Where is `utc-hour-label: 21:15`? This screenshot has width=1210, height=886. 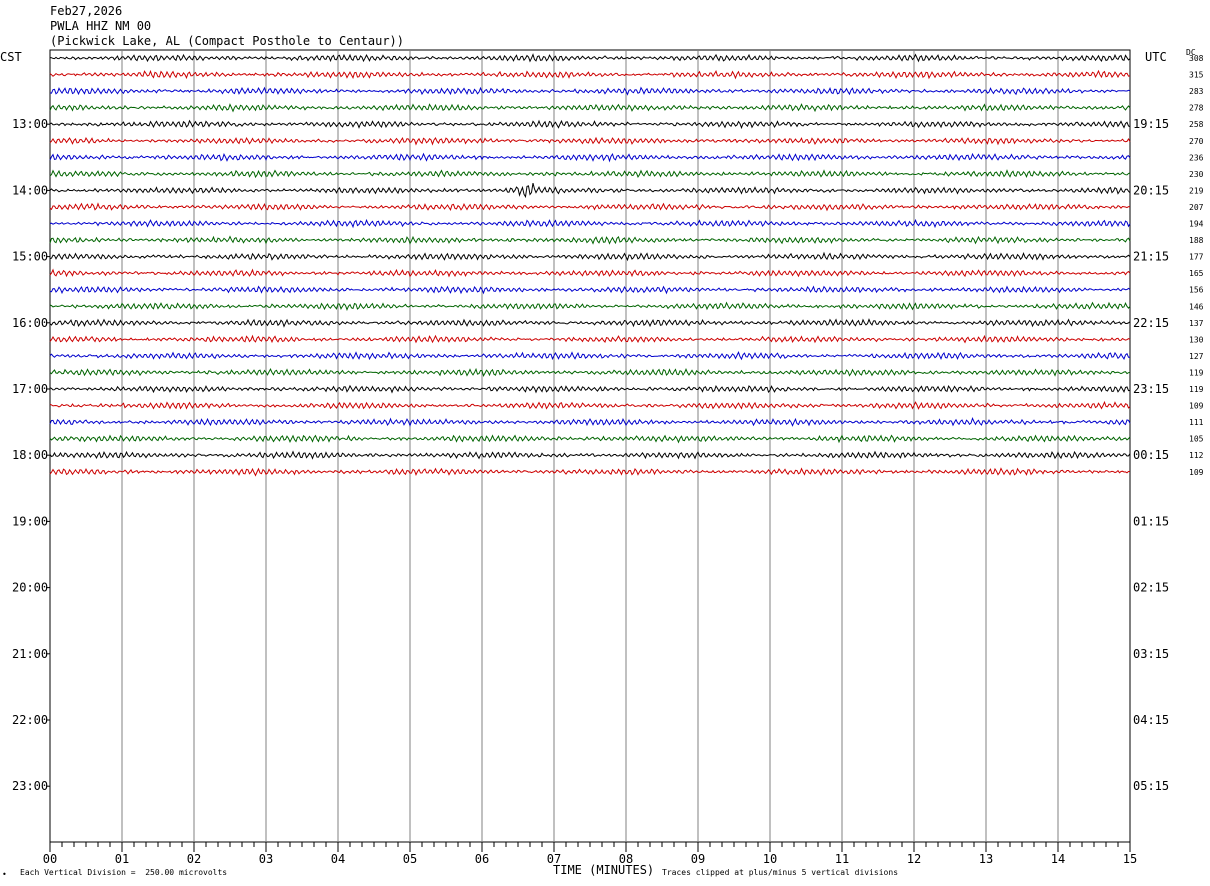
utc-hour-label: 21:15 is located at coordinates (1151, 257).